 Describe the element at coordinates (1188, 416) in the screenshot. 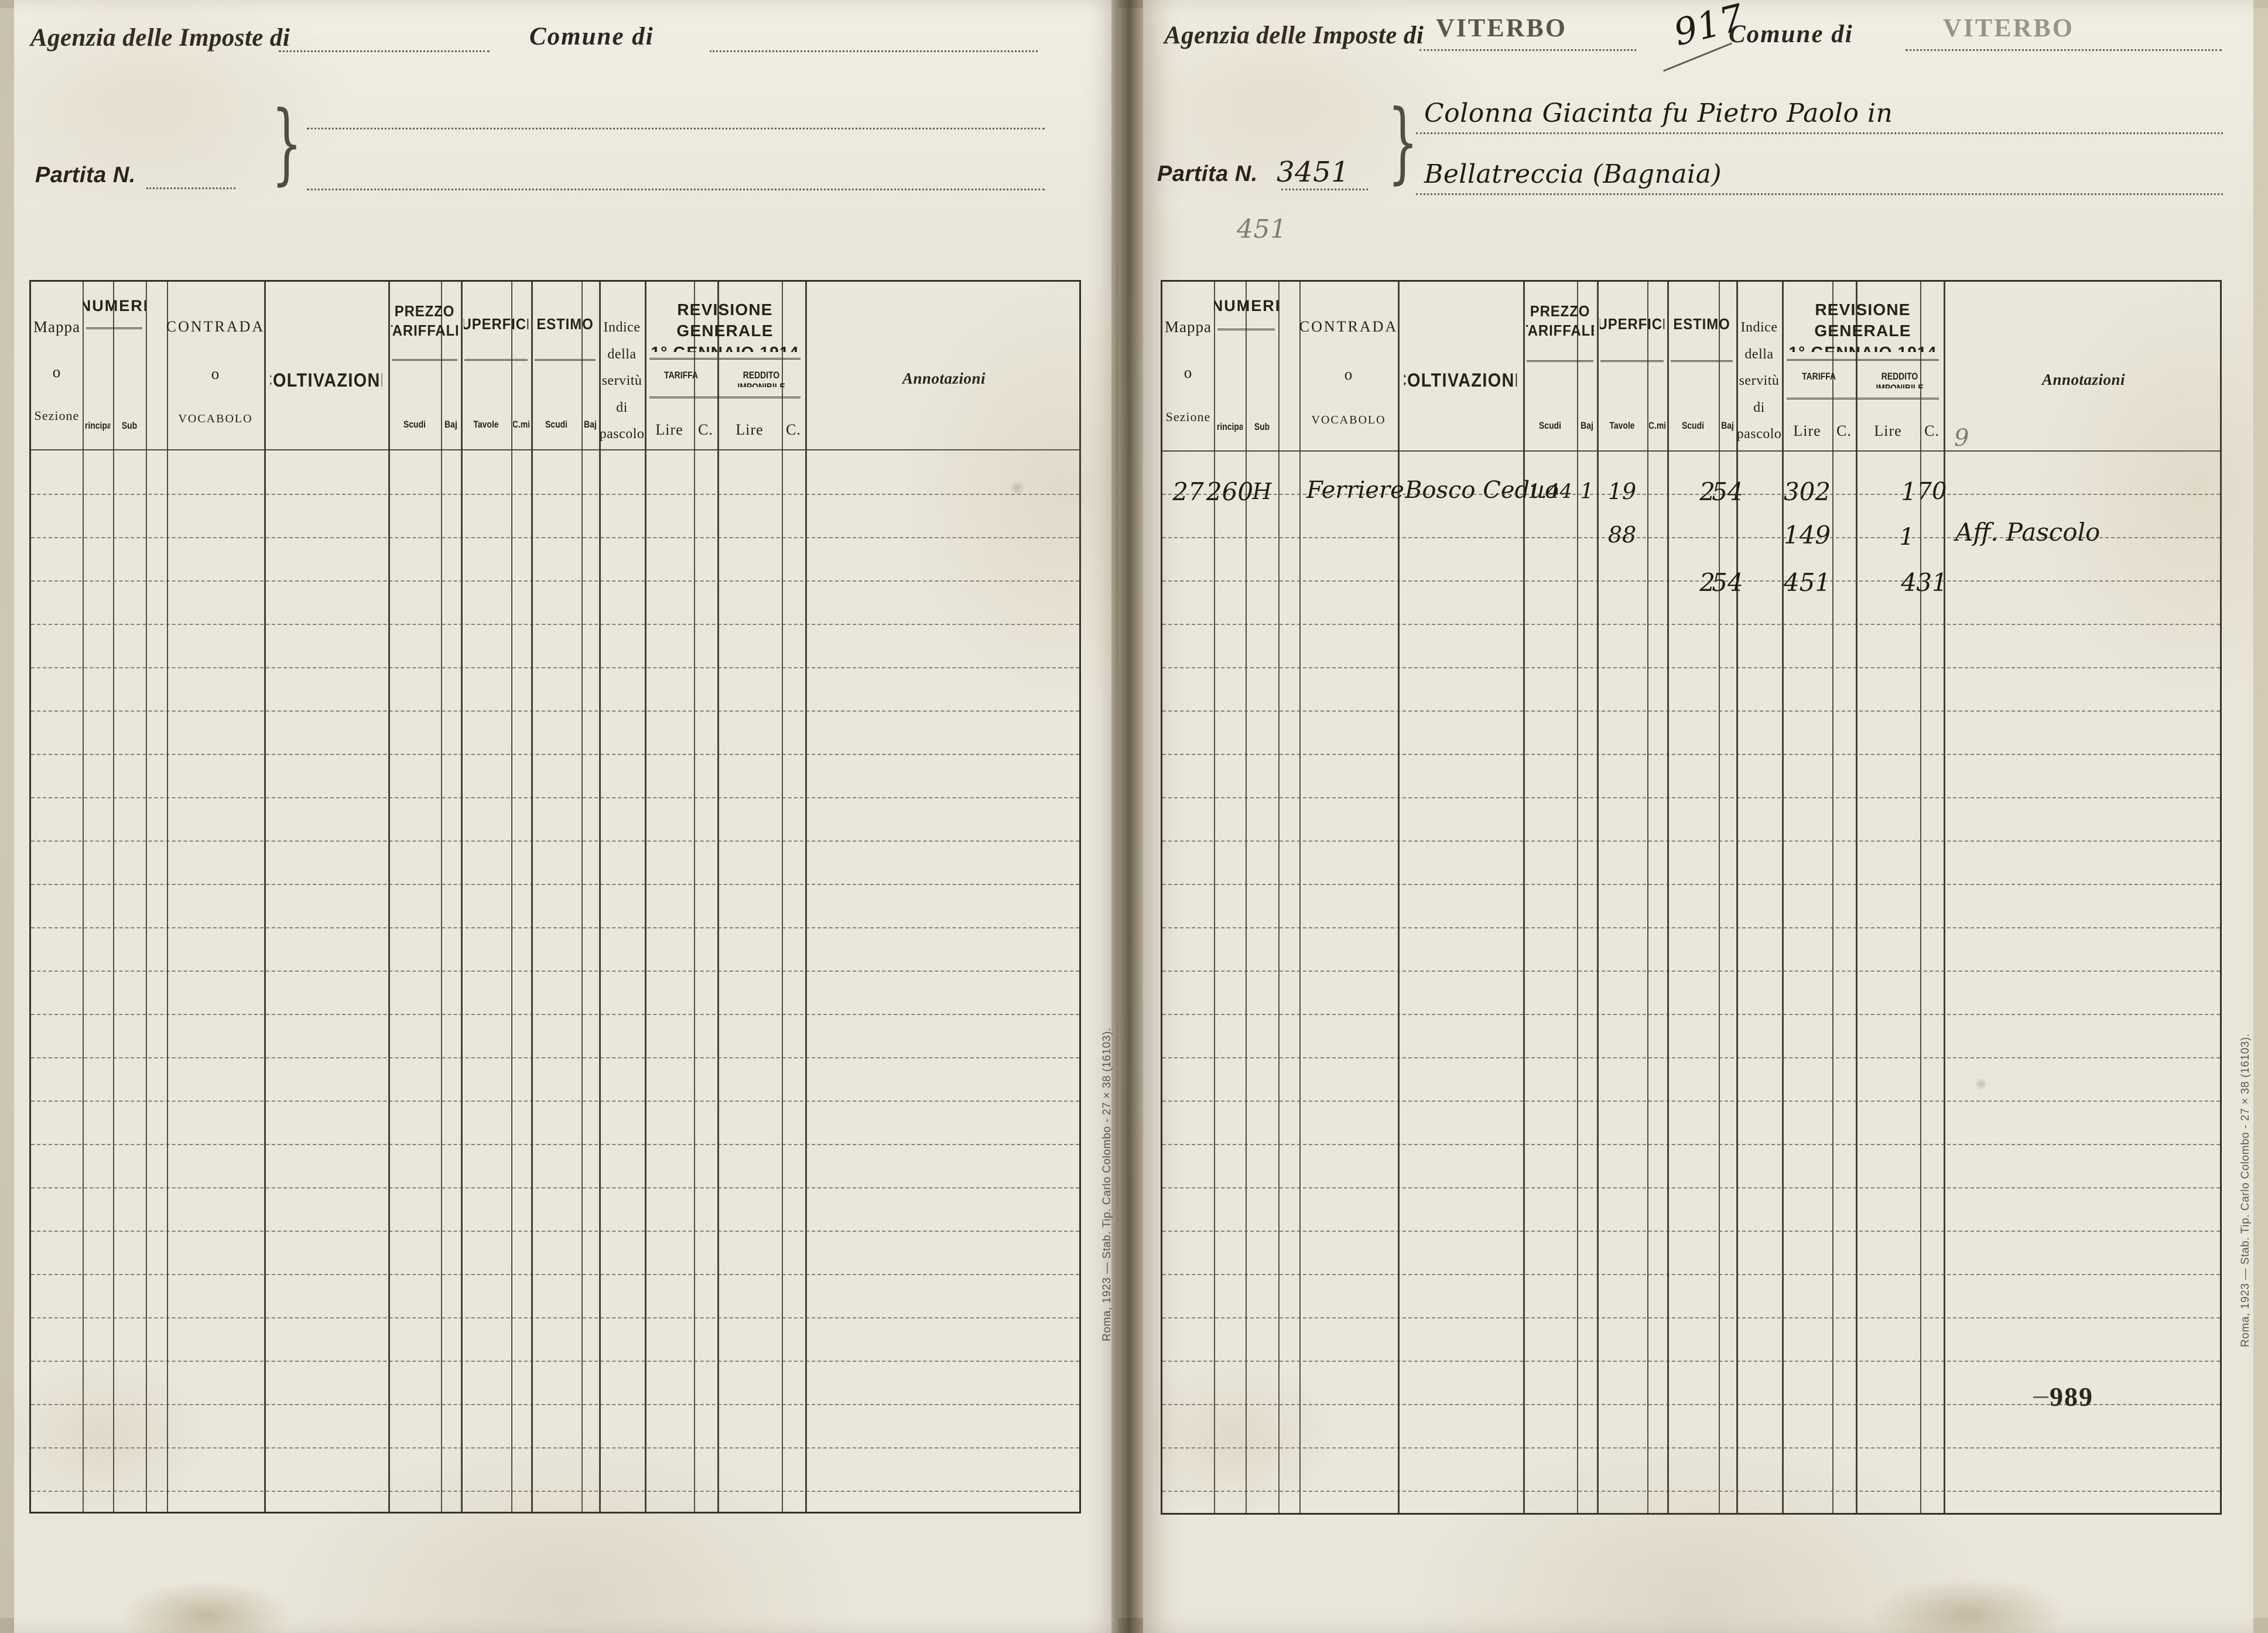

I see `rhdr-mappa-l3: Sezione` at that location.